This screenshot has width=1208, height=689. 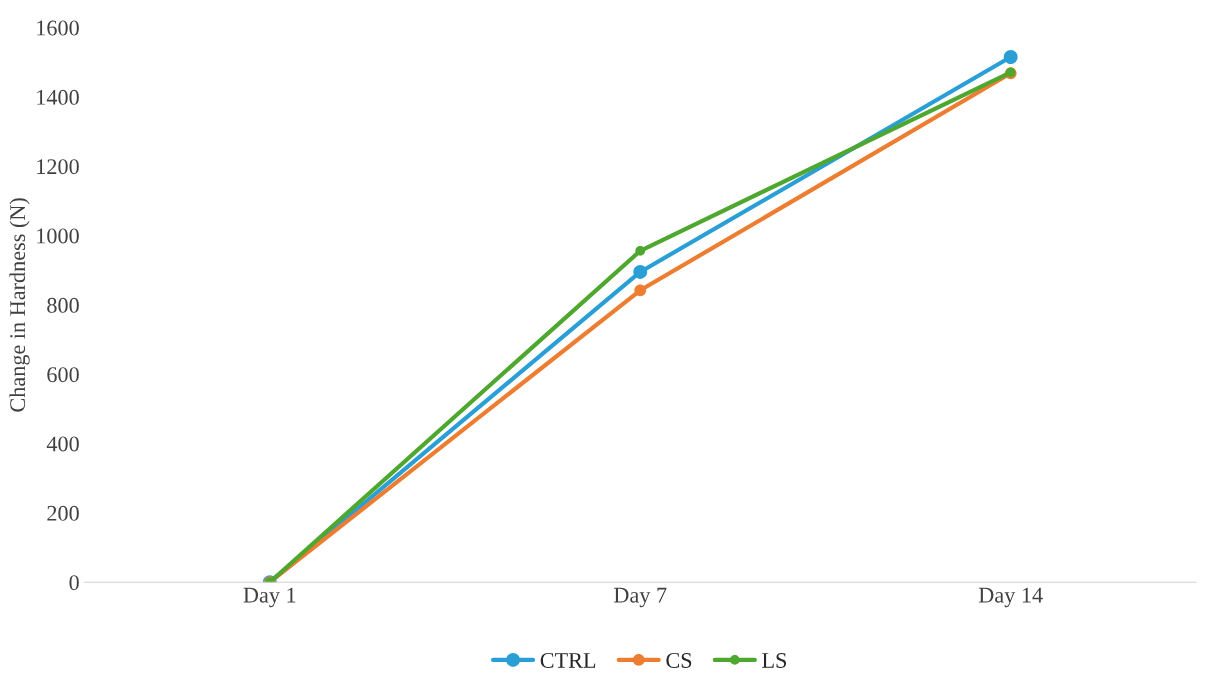 What do you see at coordinates (58, 167) in the screenshot?
I see `y-tick-label: 1200` at bounding box center [58, 167].